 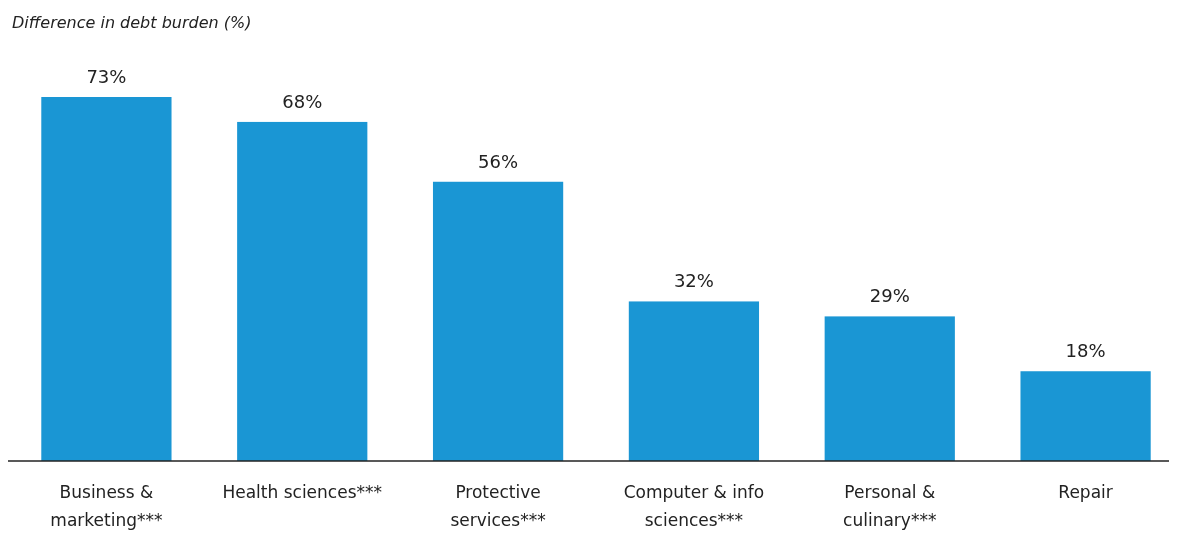 What do you see at coordinates (694, 506) in the screenshot?
I see `x-tick-label: Computer & info sciences***` at bounding box center [694, 506].